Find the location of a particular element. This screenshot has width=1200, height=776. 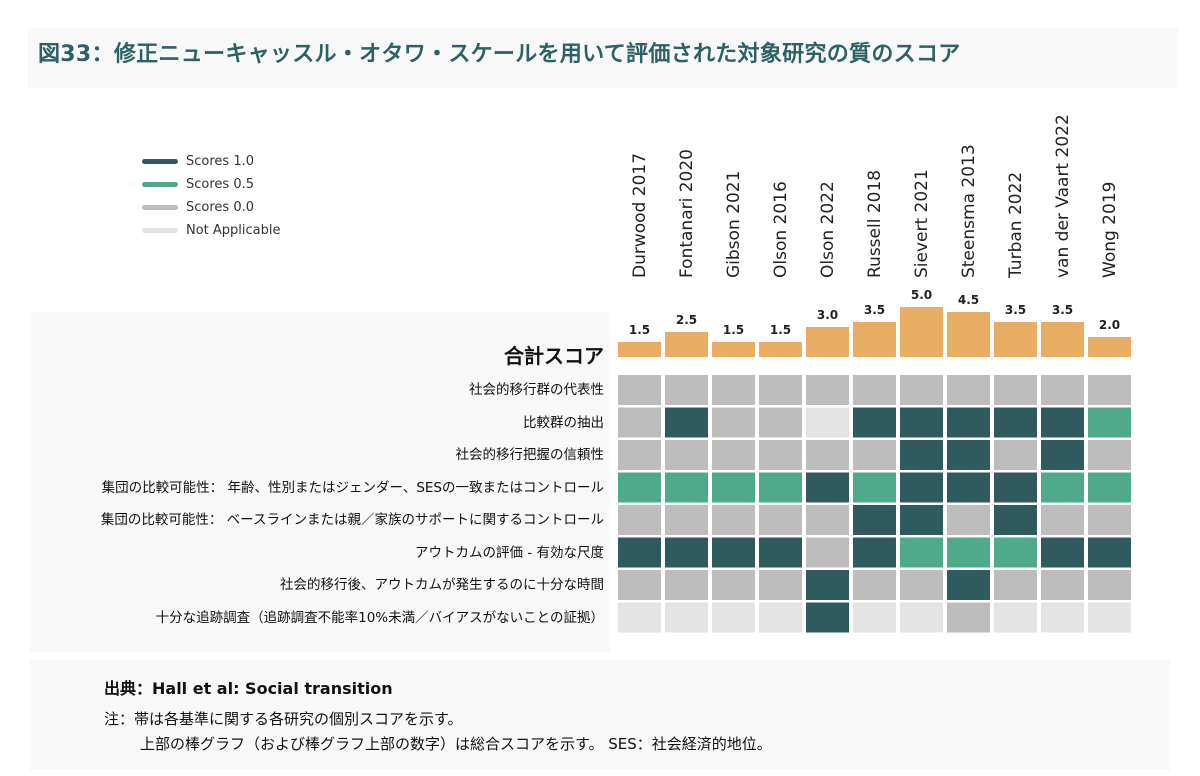

legend-label: Scores 0.5 is located at coordinates (220, 184).